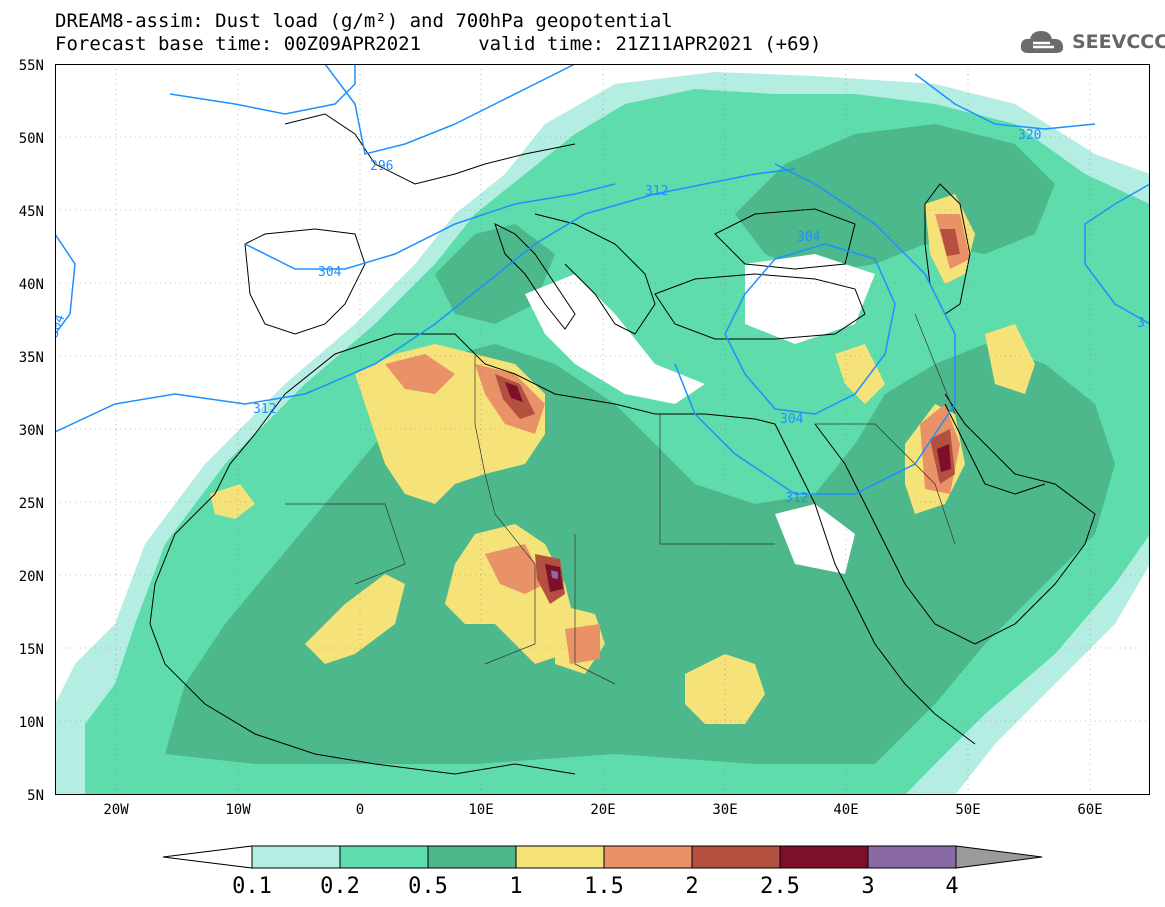  I want to click on lon-tick-label: 40E, so click(845, 810).